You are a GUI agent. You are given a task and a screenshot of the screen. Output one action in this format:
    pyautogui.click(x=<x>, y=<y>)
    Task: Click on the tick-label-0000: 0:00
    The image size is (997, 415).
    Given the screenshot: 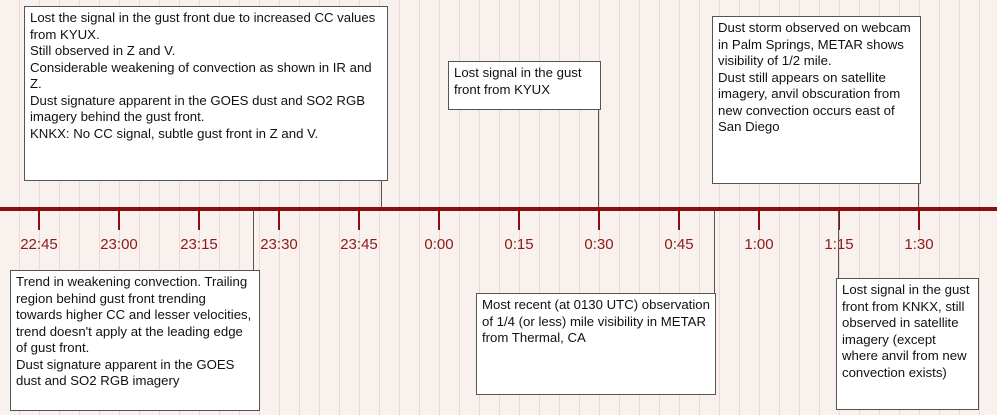 What is the action you would take?
    pyautogui.click(x=439, y=244)
    